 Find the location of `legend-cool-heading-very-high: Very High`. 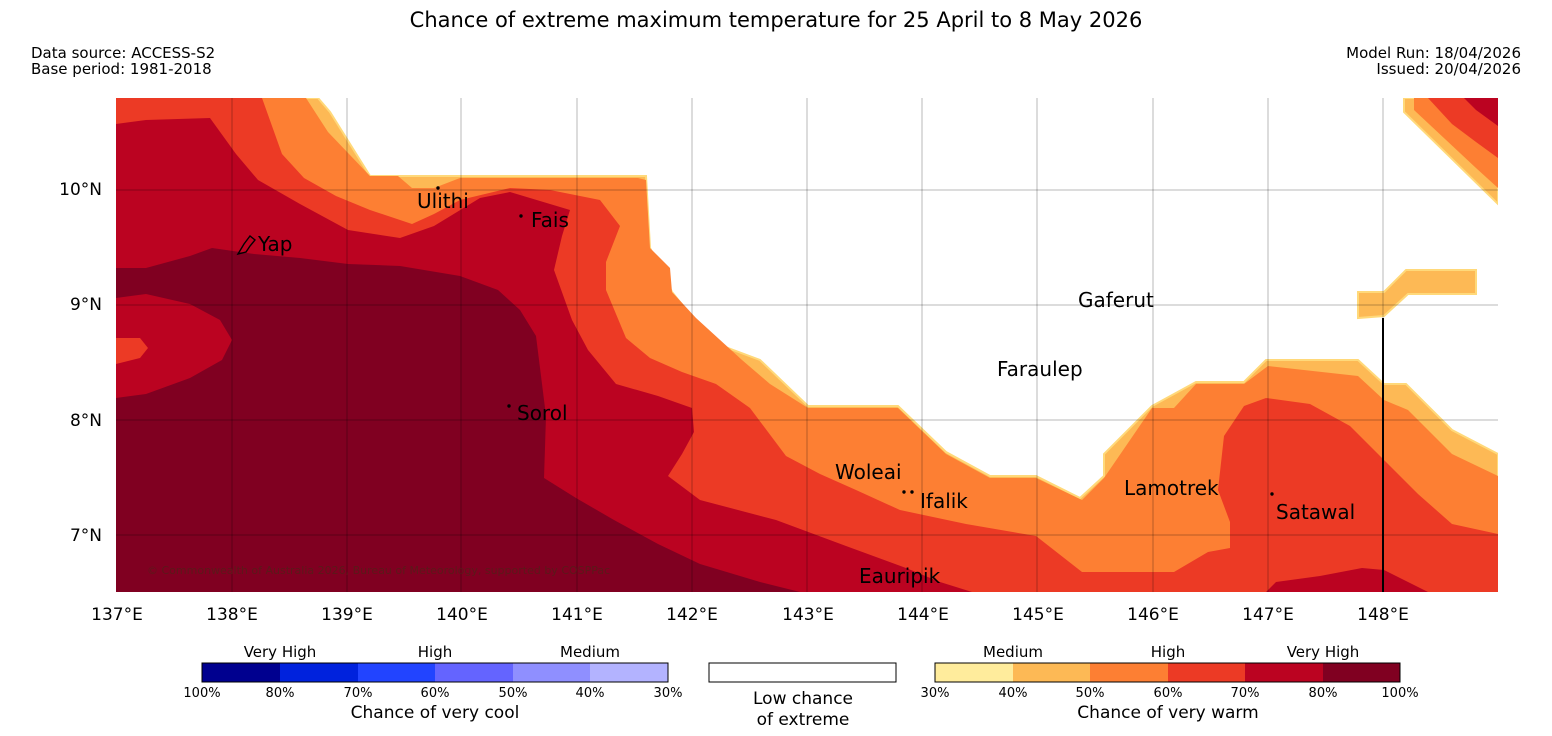

legend-cool-heading-very-high: Very High is located at coordinates (280, 652).